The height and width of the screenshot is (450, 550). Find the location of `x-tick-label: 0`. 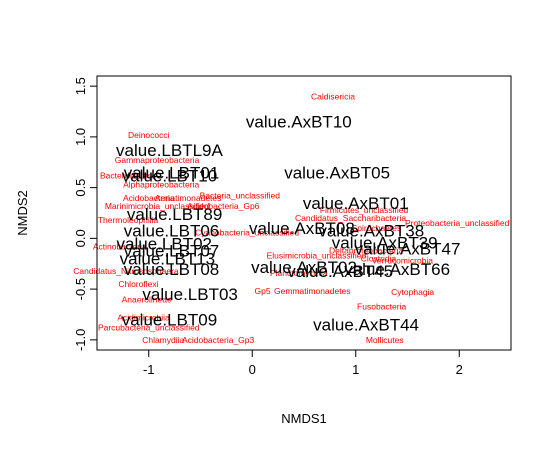

x-tick-label: 0 is located at coordinates (252, 369).